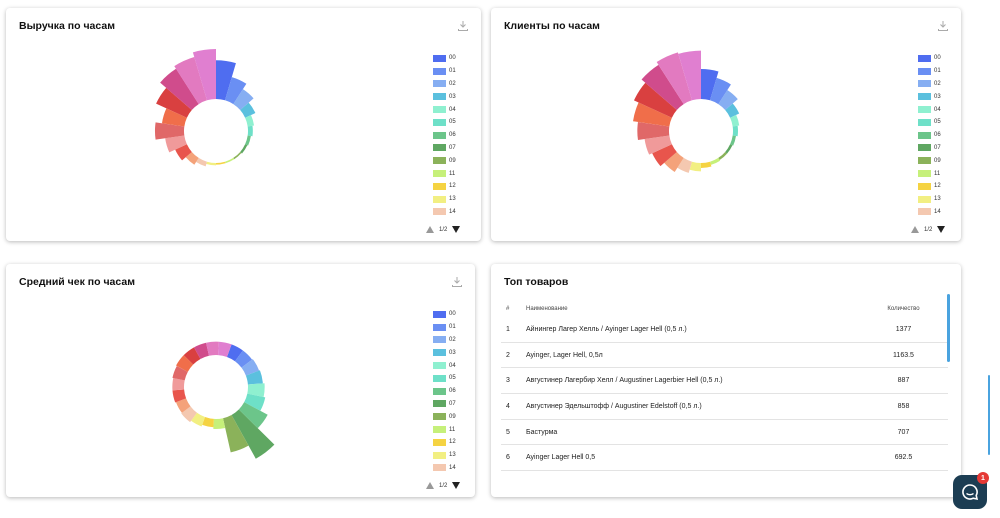  I want to click on table-row: 5 Бастурма 707, so click(724, 433).